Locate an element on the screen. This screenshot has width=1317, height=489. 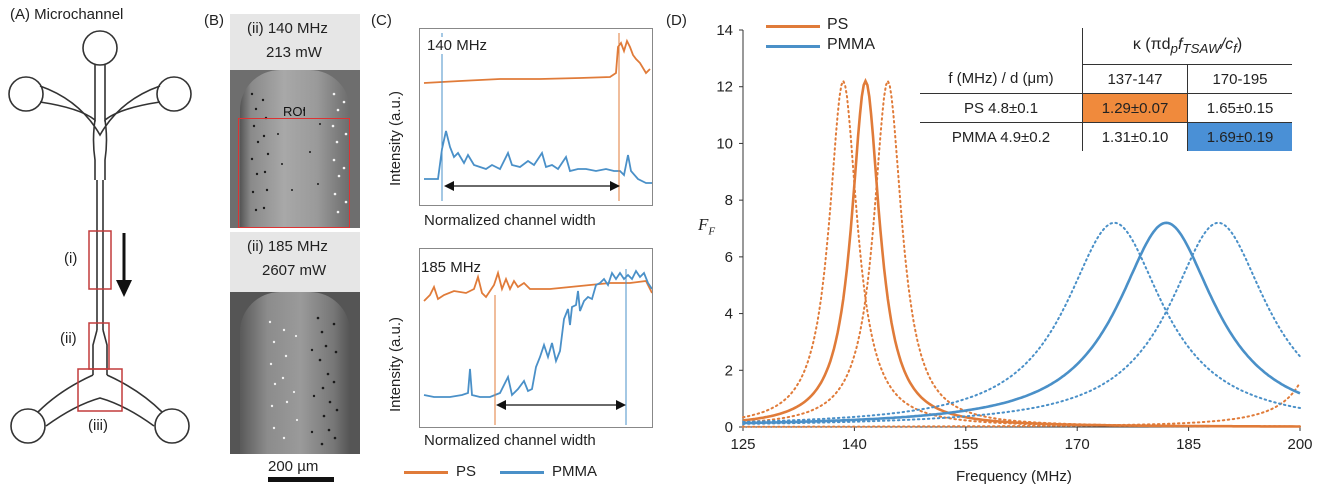
panel-a-label: (A) Microchannel is located at coordinates (67, 14).